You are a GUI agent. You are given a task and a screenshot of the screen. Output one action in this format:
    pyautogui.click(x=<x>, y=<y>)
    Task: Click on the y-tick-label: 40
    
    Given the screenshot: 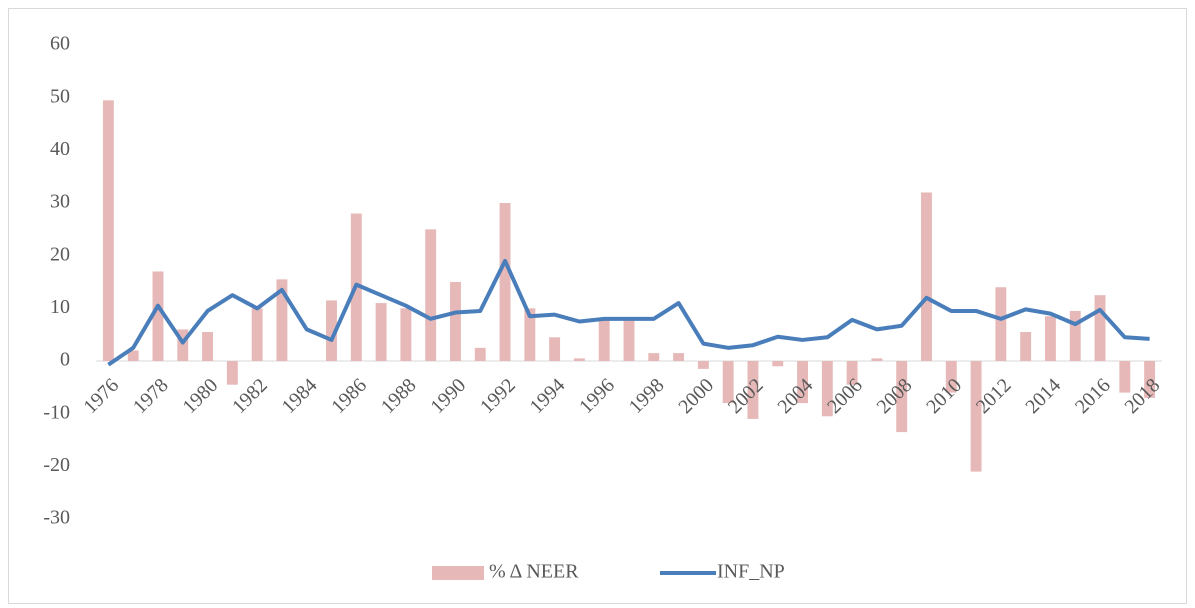 What is the action you would take?
    pyautogui.click(x=60, y=149)
    